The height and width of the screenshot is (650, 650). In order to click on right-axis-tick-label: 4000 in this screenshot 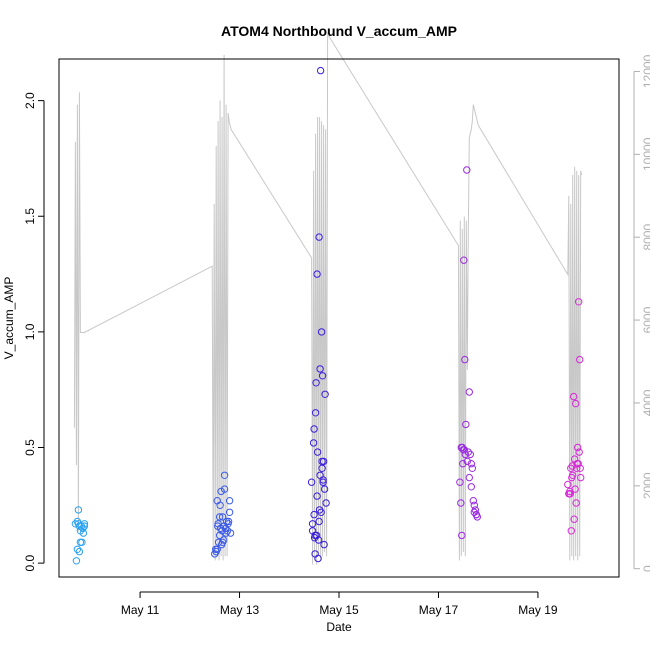, I will do `click(645, 402)`.